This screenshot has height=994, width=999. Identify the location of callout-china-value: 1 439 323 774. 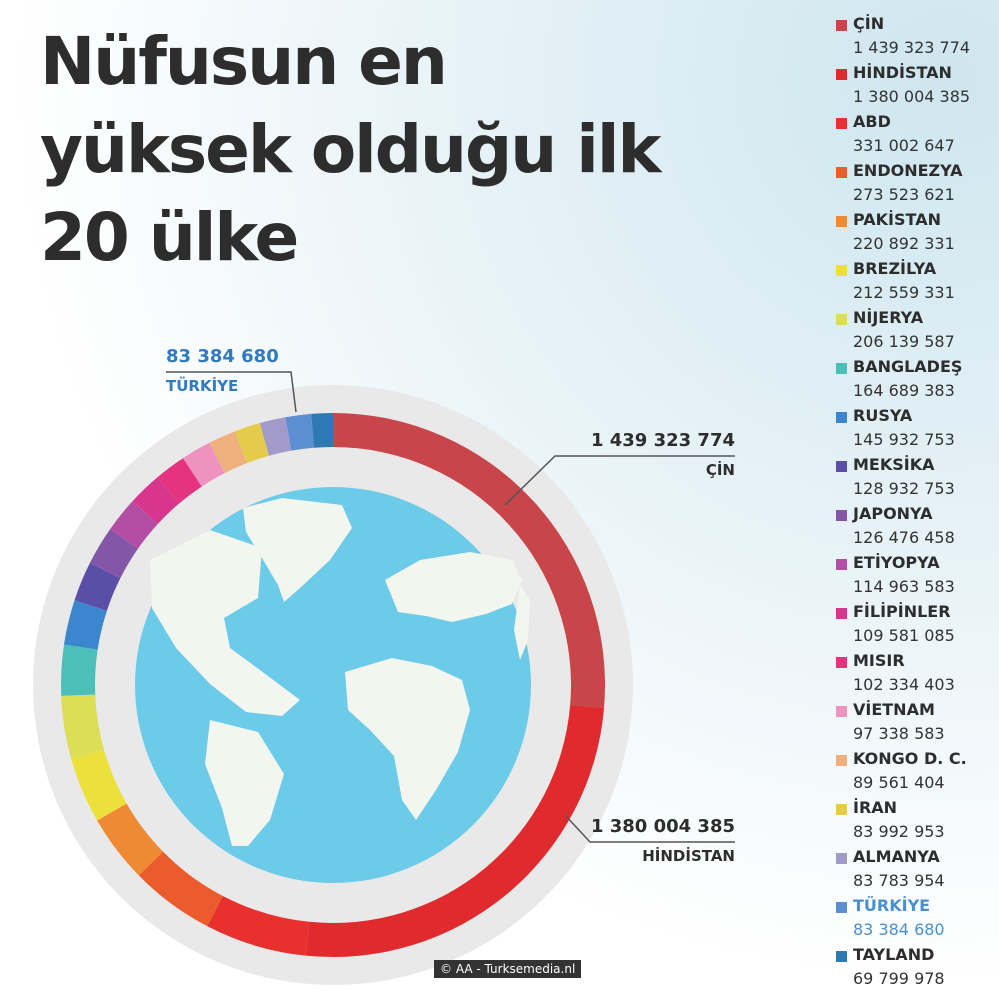
(662, 440).